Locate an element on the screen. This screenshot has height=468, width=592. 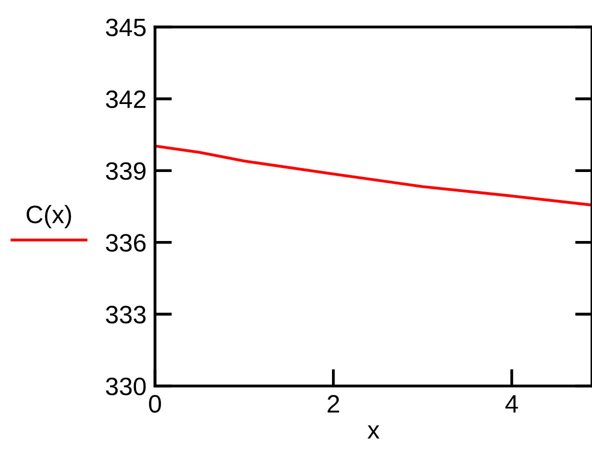
x-tick-label: 4 is located at coordinates (511, 403).